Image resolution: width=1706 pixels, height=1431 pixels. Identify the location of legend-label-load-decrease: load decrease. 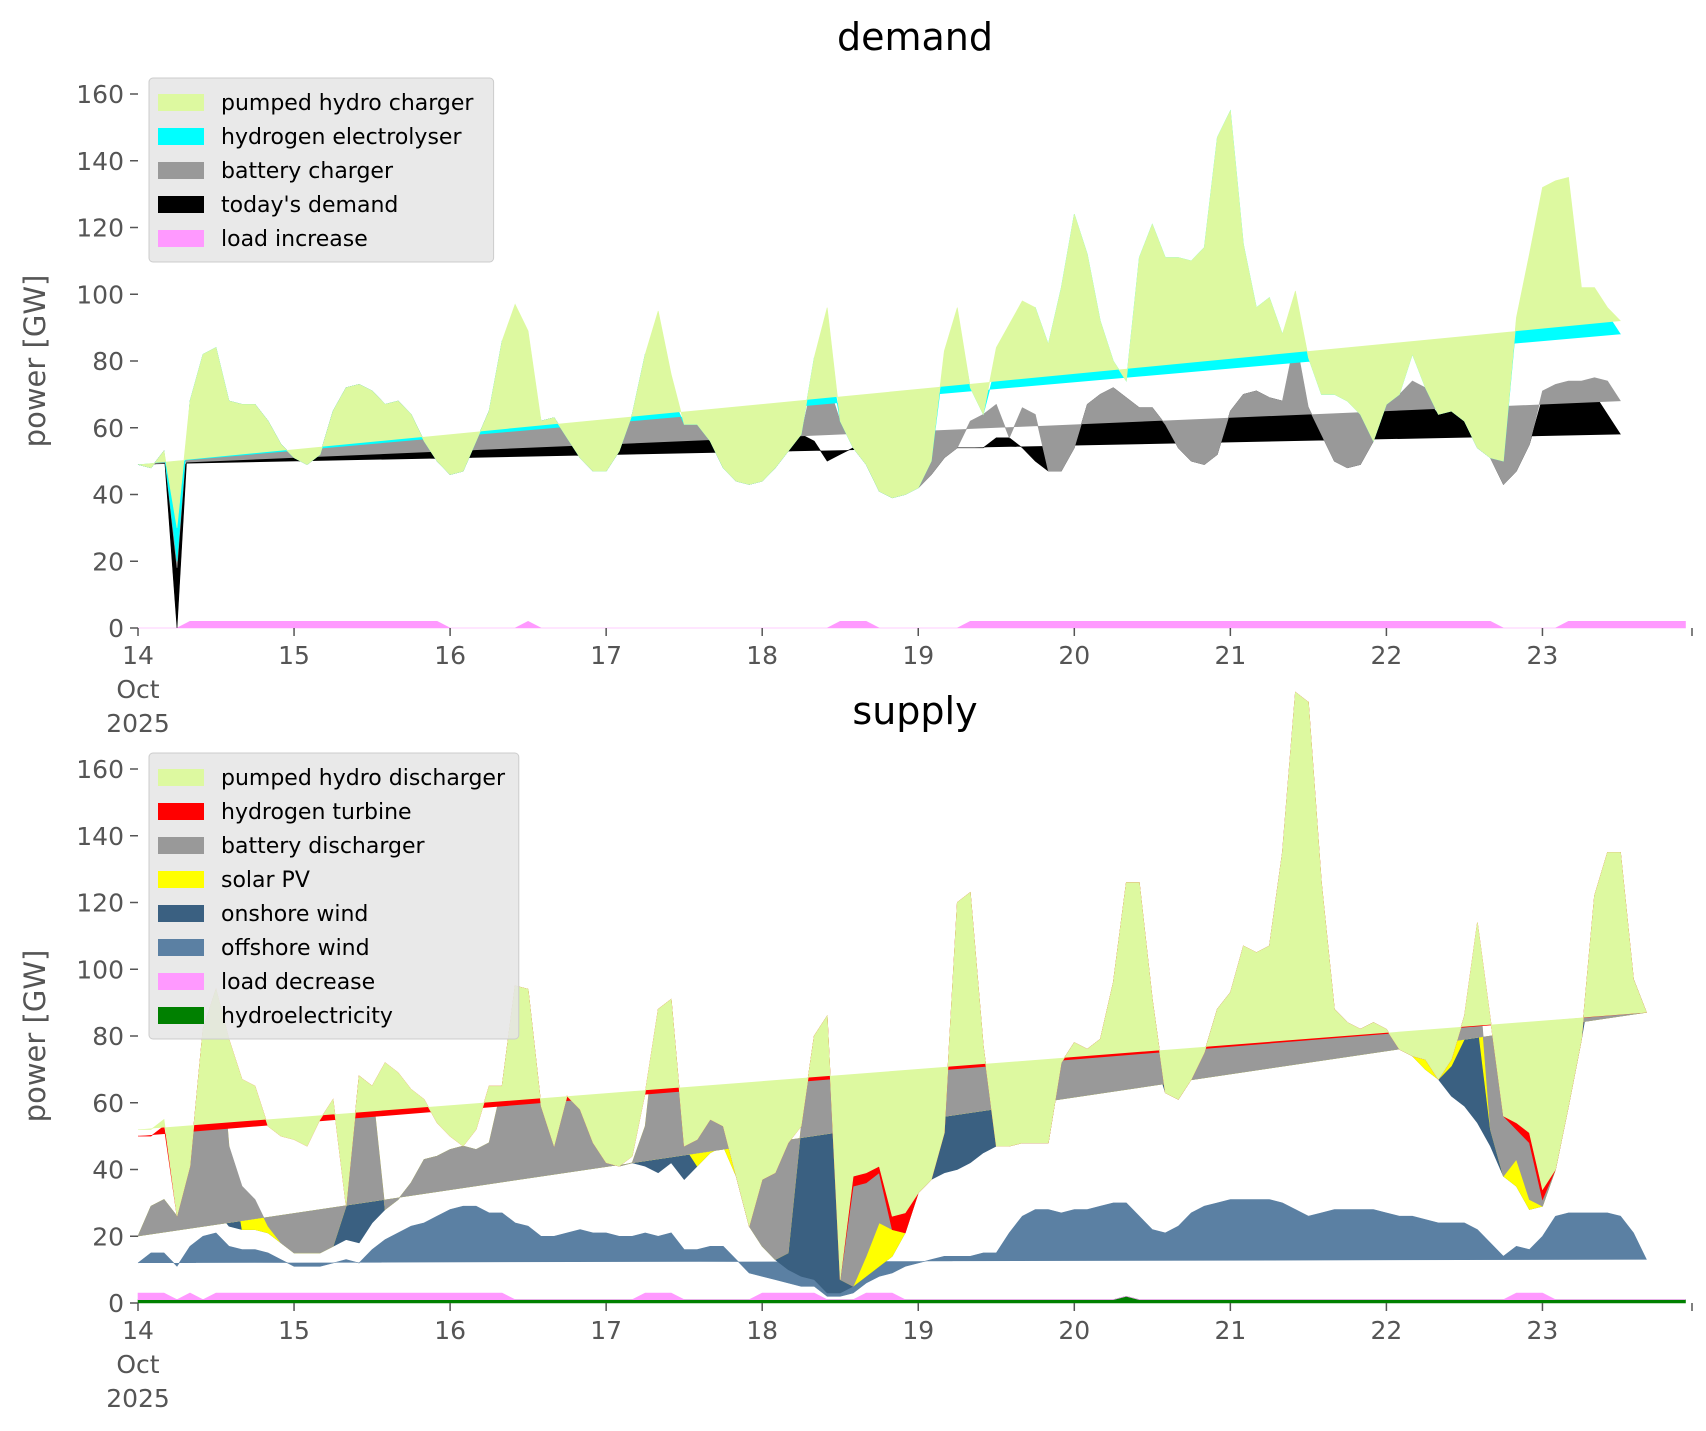
(298, 982).